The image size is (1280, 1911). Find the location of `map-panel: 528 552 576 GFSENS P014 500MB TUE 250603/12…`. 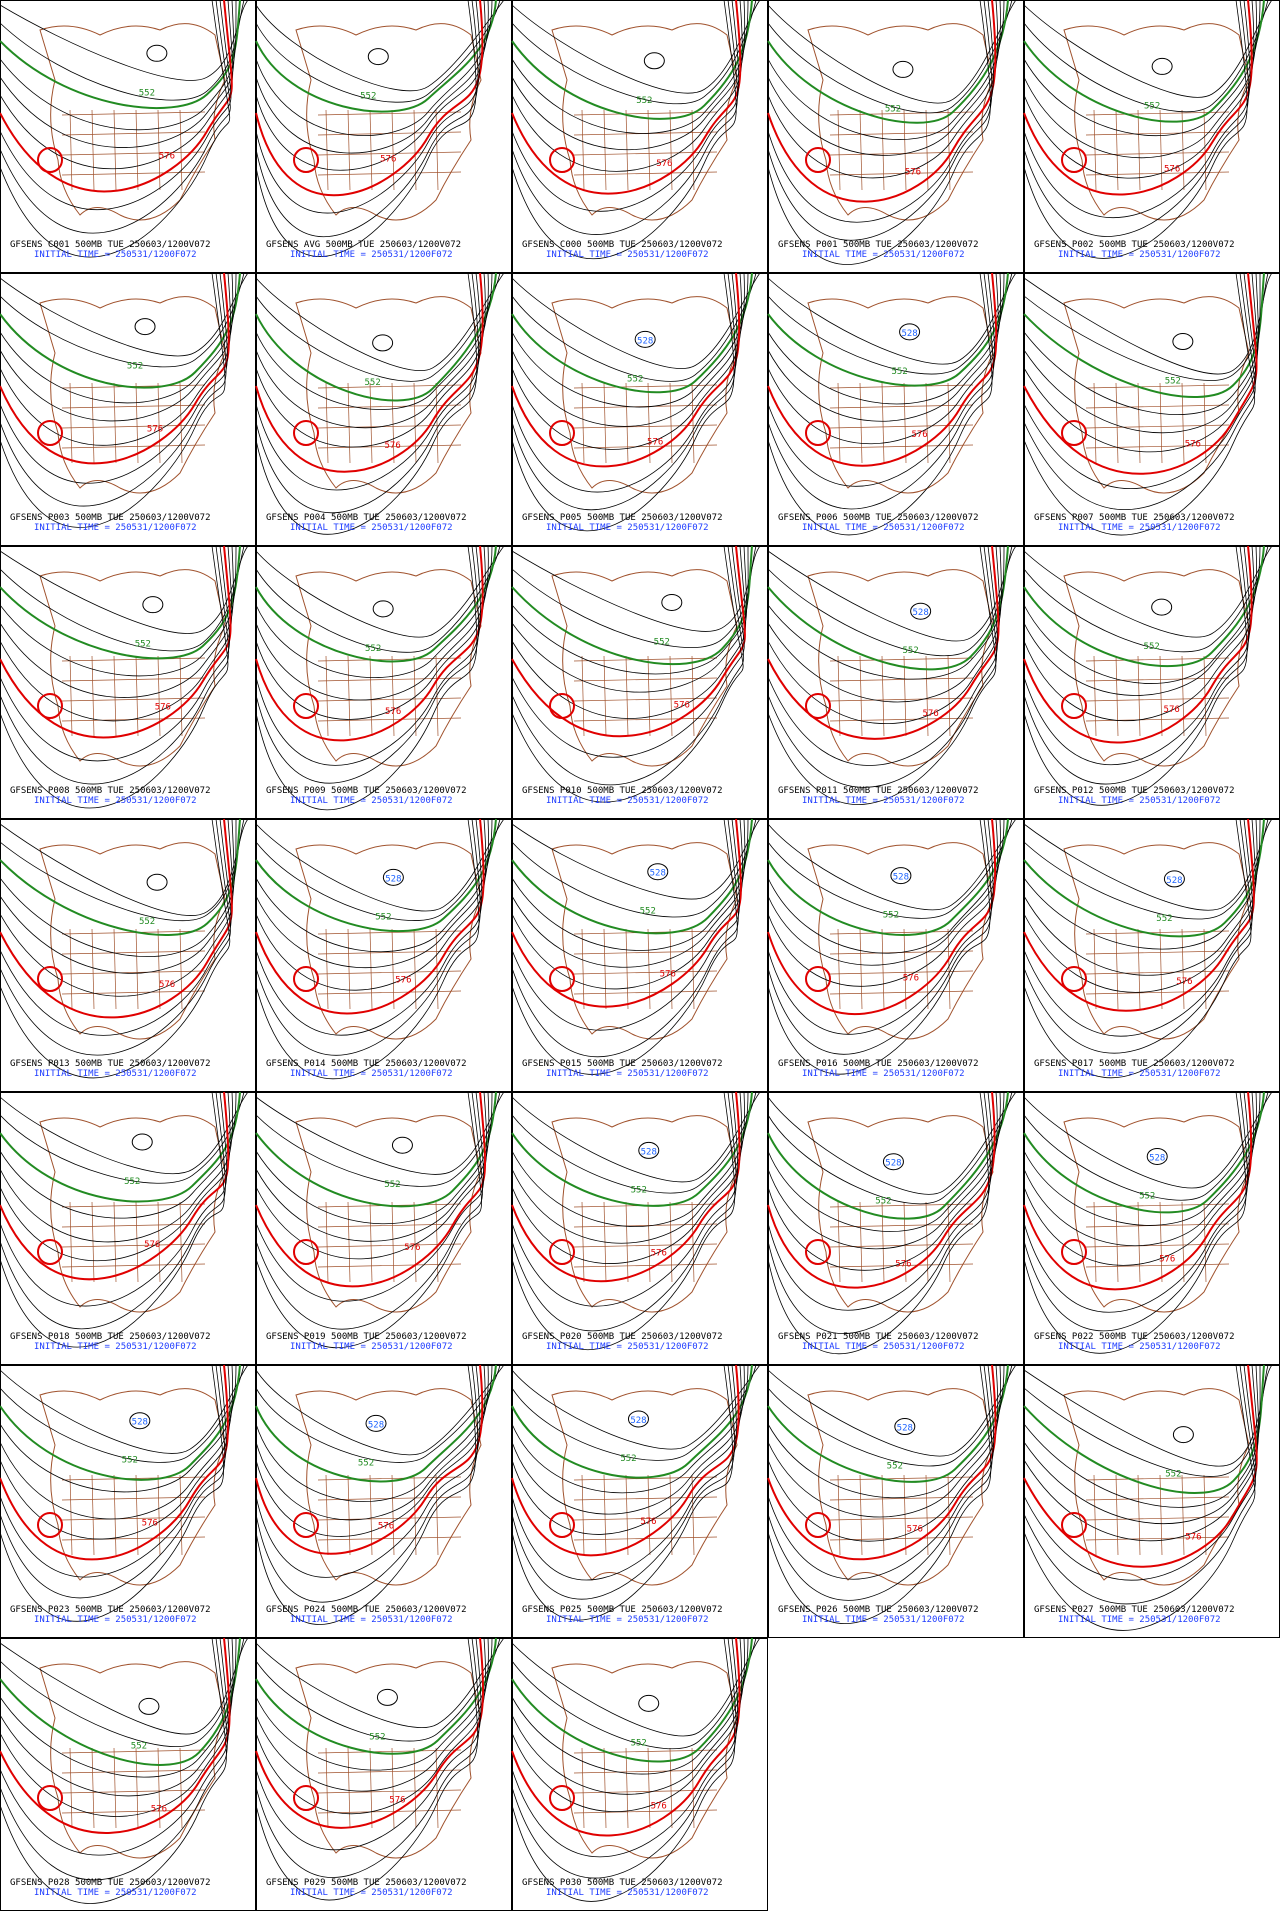

map-panel: 528 552 576 GFSENS P014 500MB TUE 250603/12… is located at coordinates (383, 955).